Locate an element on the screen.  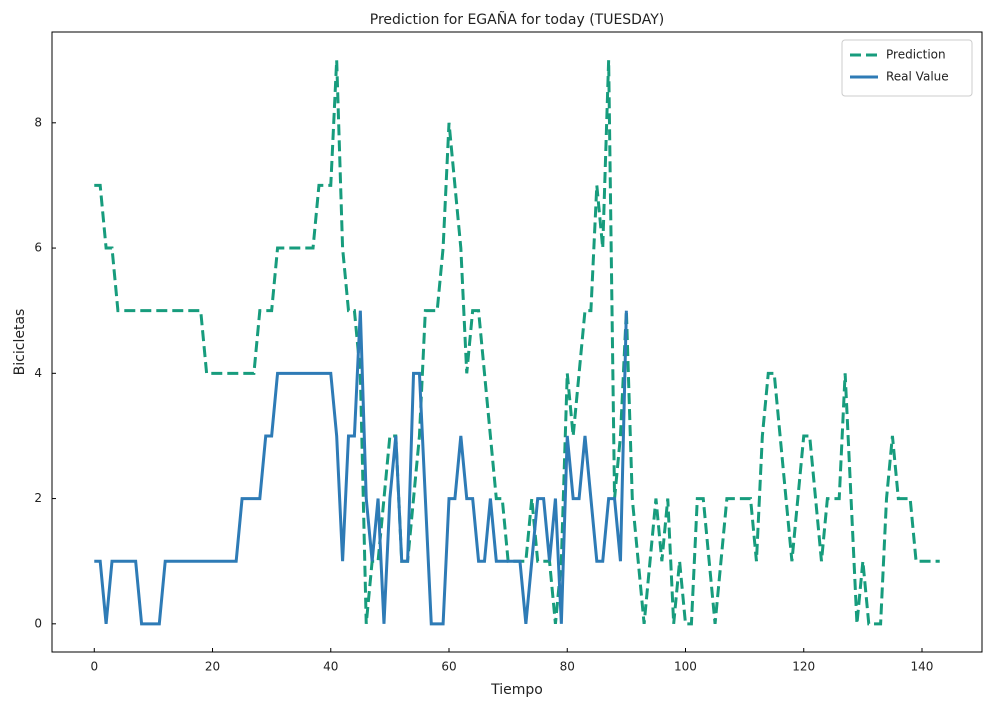
y-tick-label: 6 is located at coordinates (38, 248).